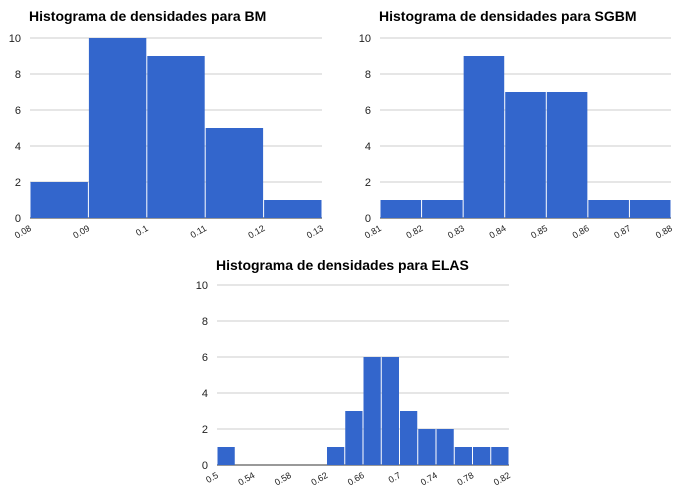 This screenshot has height=495, width=690. I want to click on x-tick-label: 0.85, so click(539, 231).